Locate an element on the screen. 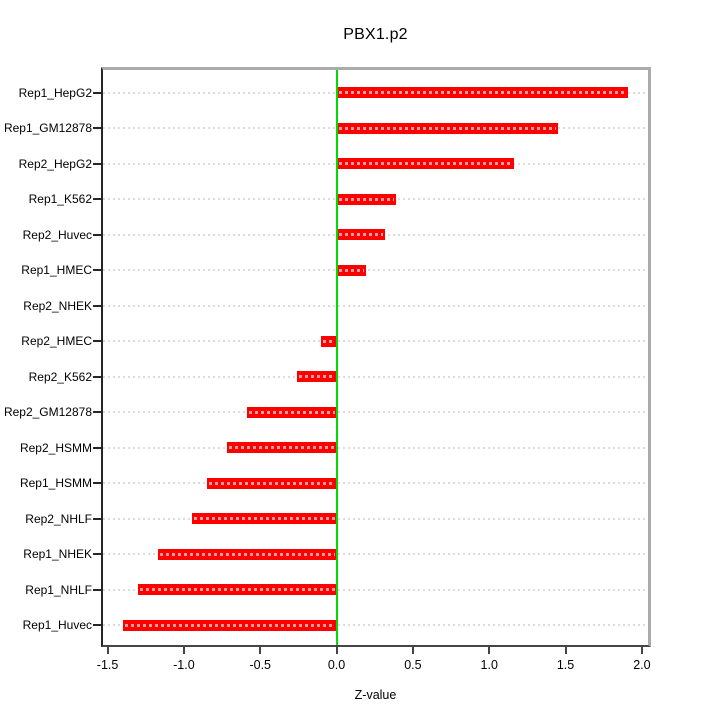 The height and width of the screenshot is (720, 720). zero-reference-line is located at coordinates (336, 357).